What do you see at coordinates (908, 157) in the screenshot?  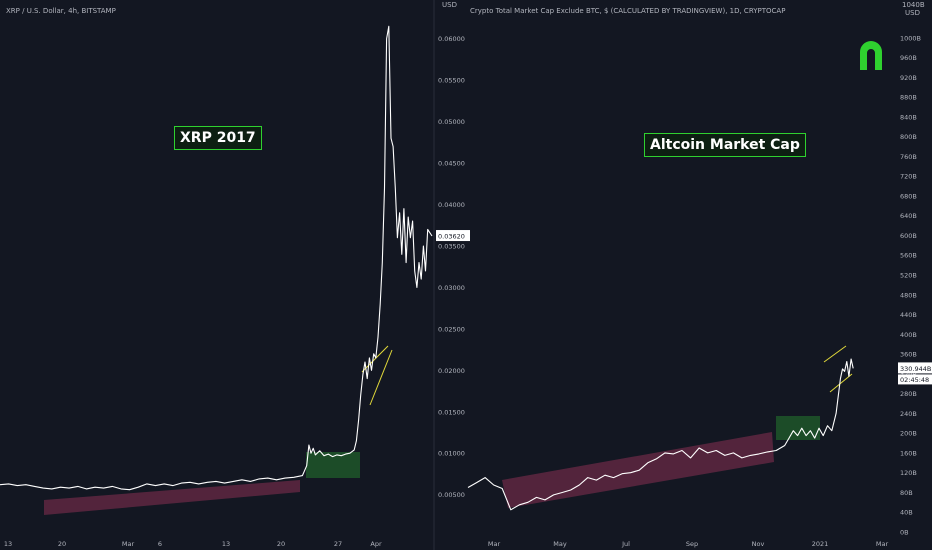 I see `y-tick-label: 760B` at bounding box center [908, 157].